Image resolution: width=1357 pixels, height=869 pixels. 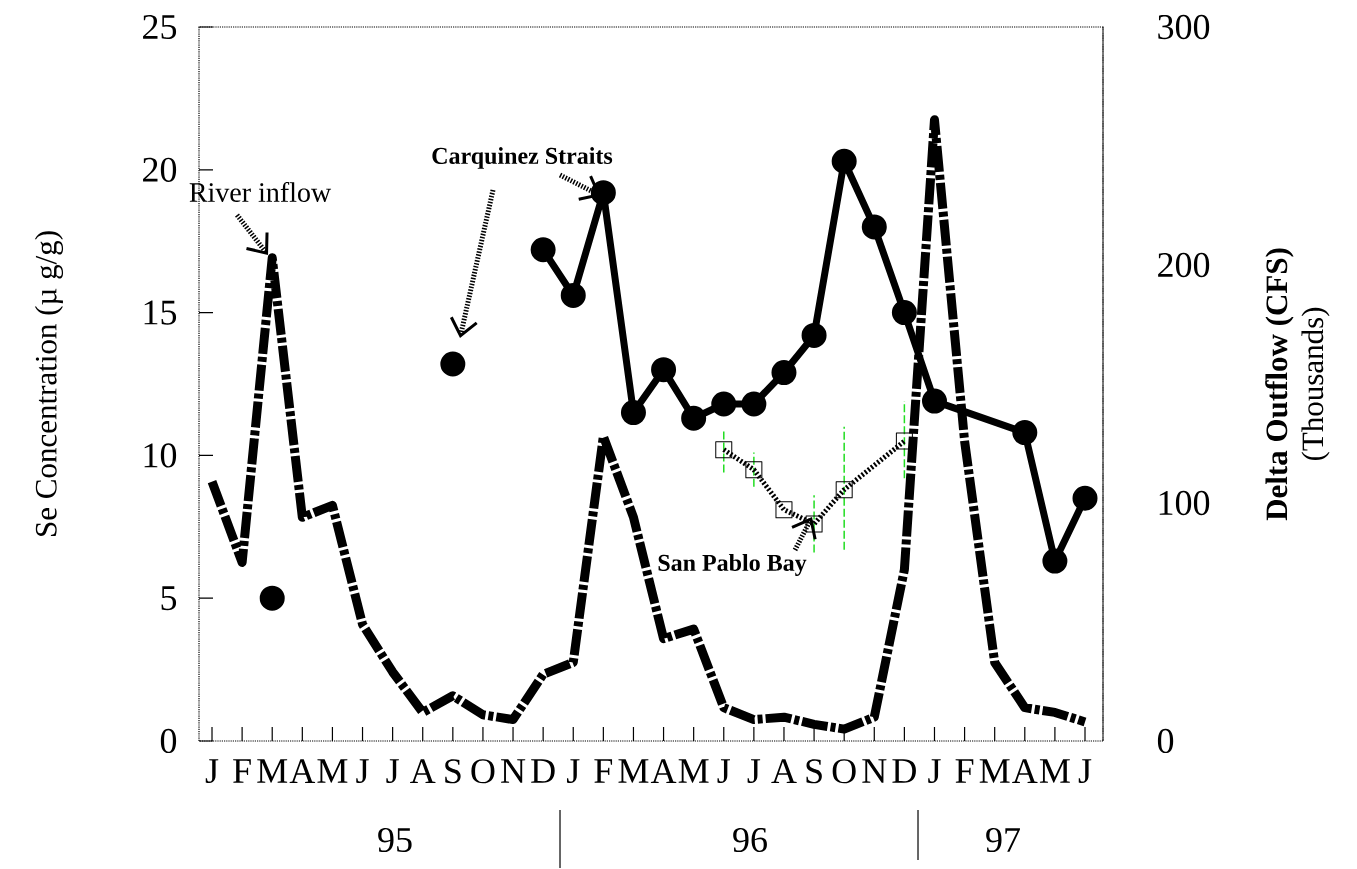 What do you see at coordinates (1003, 840) in the screenshot?
I see `text: 97` at bounding box center [1003, 840].